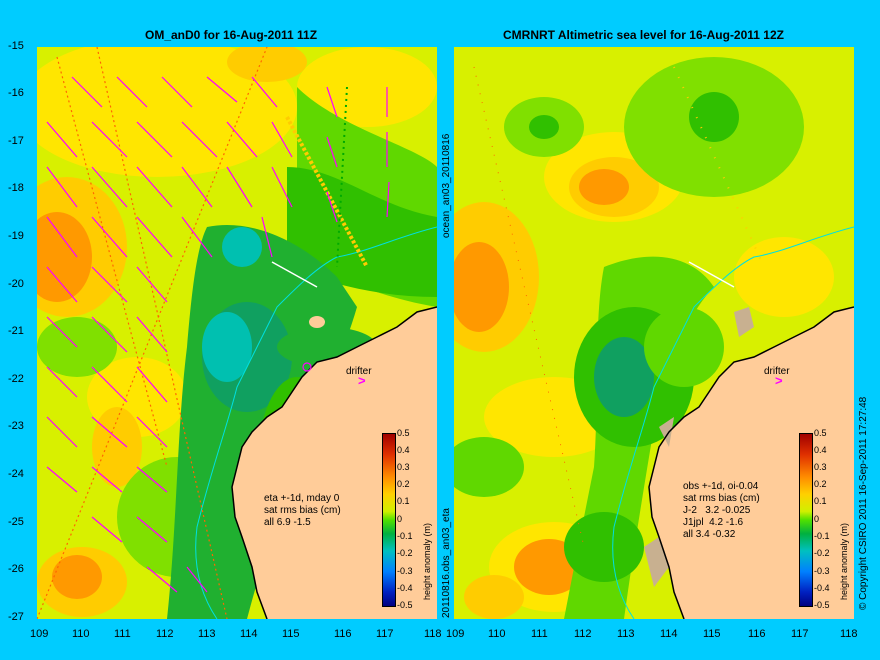 This screenshot has width=880, height=660. What do you see at coordinates (844, 561) in the screenshot?
I see `right-cb-title: height anomaly (m)` at bounding box center [844, 561].